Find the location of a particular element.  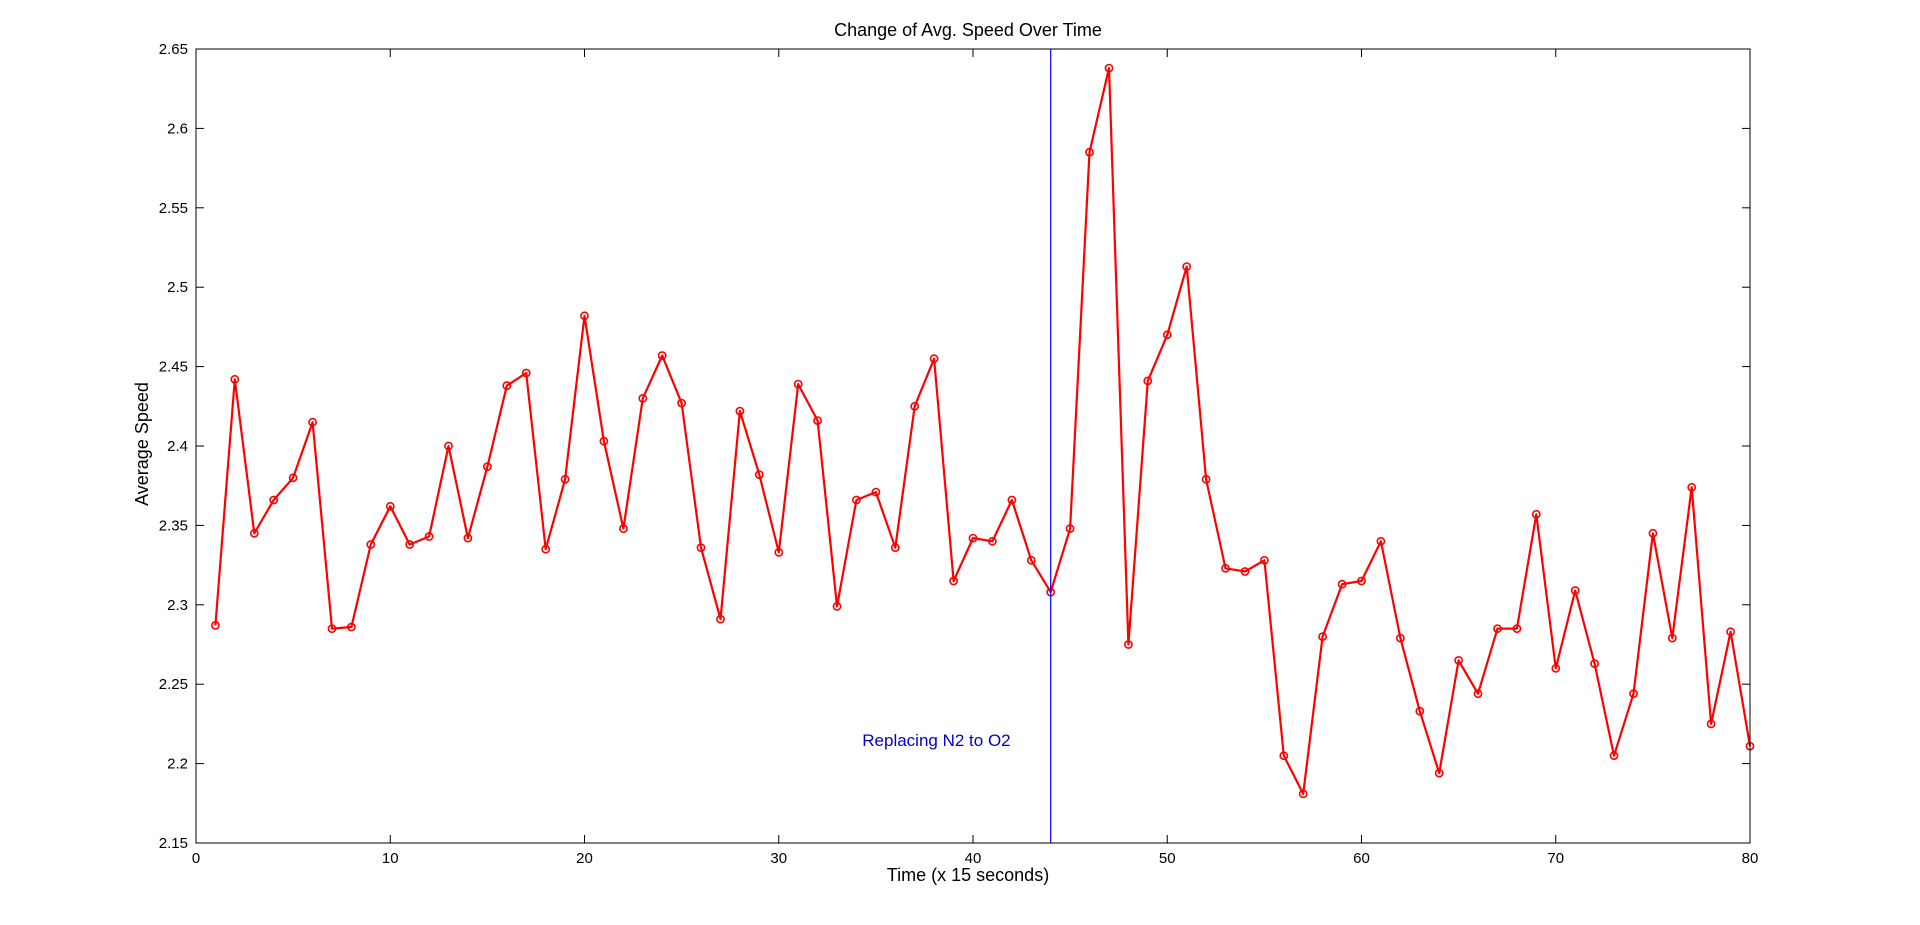

y-tick-label: 2.15 is located at coordinates (173, 843).